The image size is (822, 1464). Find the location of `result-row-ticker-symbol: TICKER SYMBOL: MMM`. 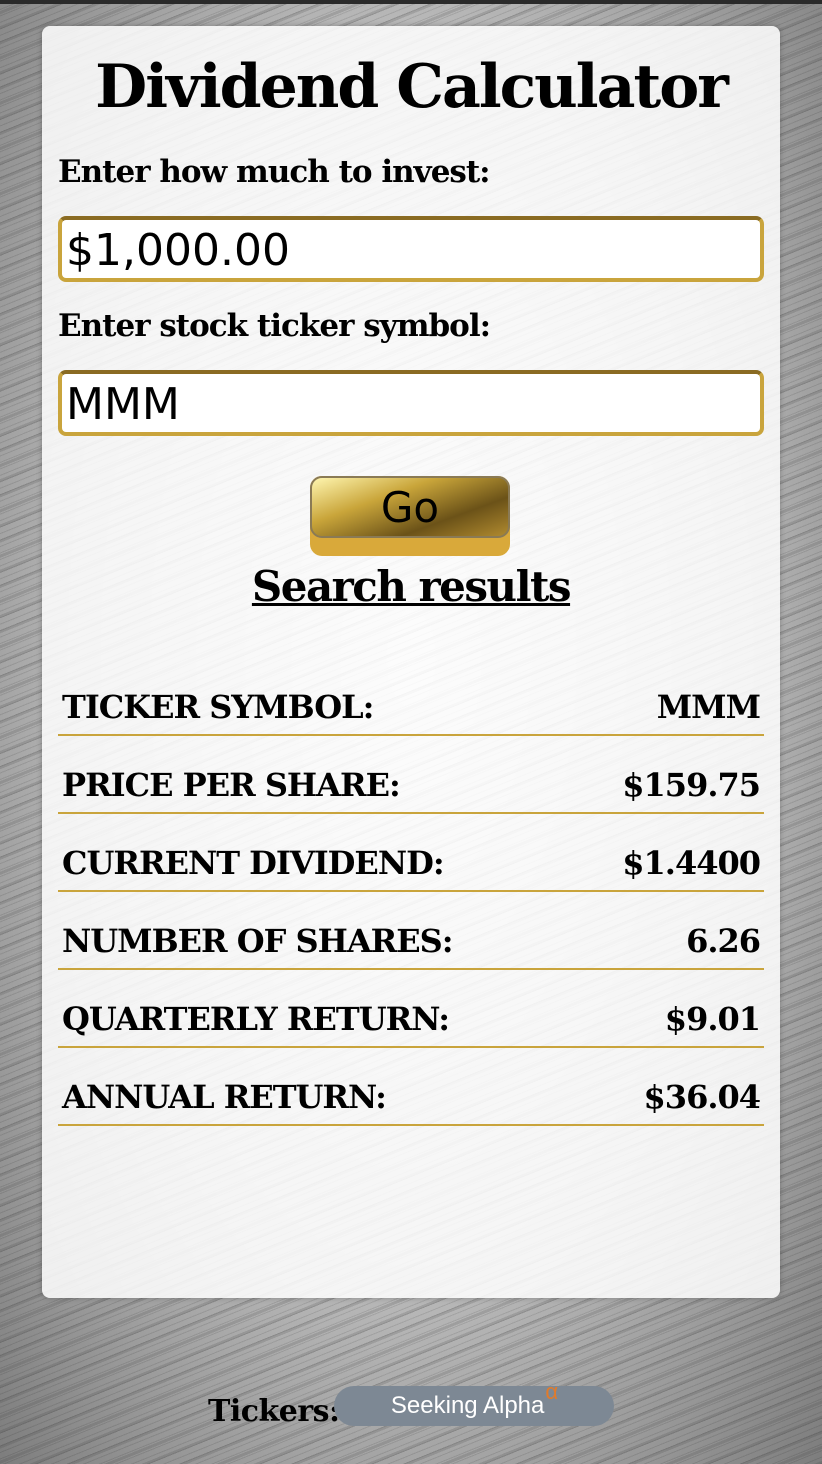

result-row-ticker-symbol: TICKER SYMBOL: MMM is located at coordinates (411, 697).